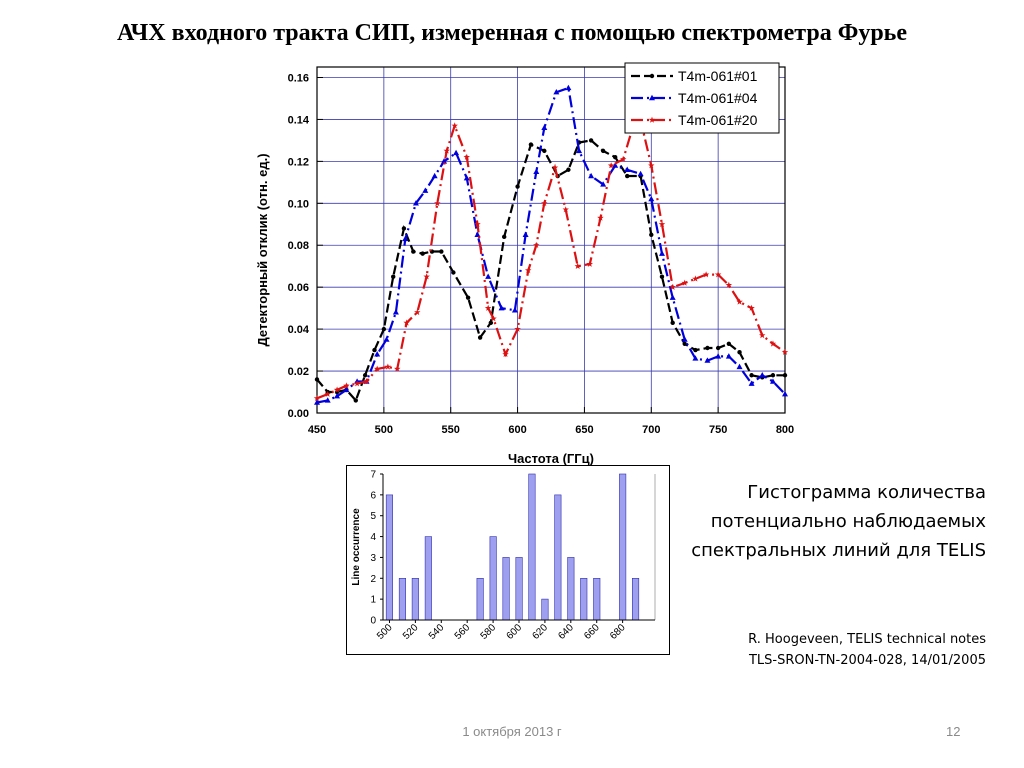 This screenshot has width=1024, height=768. I want to click on histogram-y-tick-label: 4, so click(373, 537).